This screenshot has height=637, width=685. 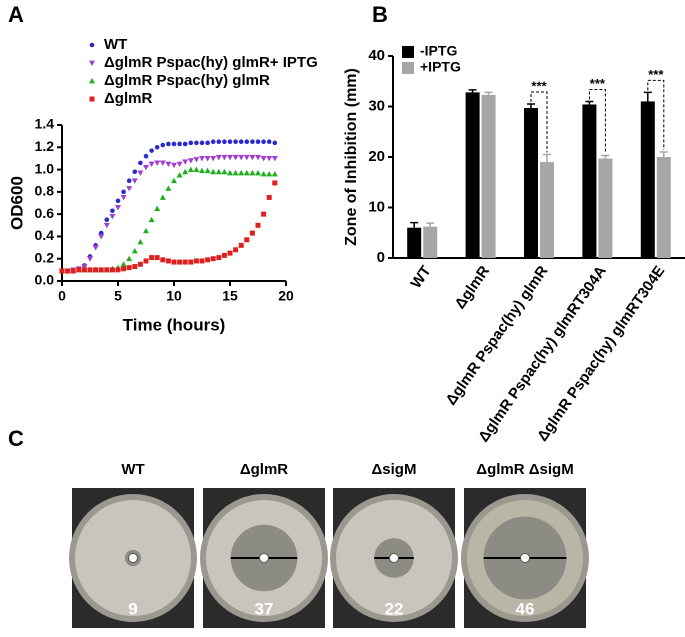 What do you see at coordinates (376, 55) in the screenshot?
I see `y-tick-label: 40` at bounding box center [376, 55].